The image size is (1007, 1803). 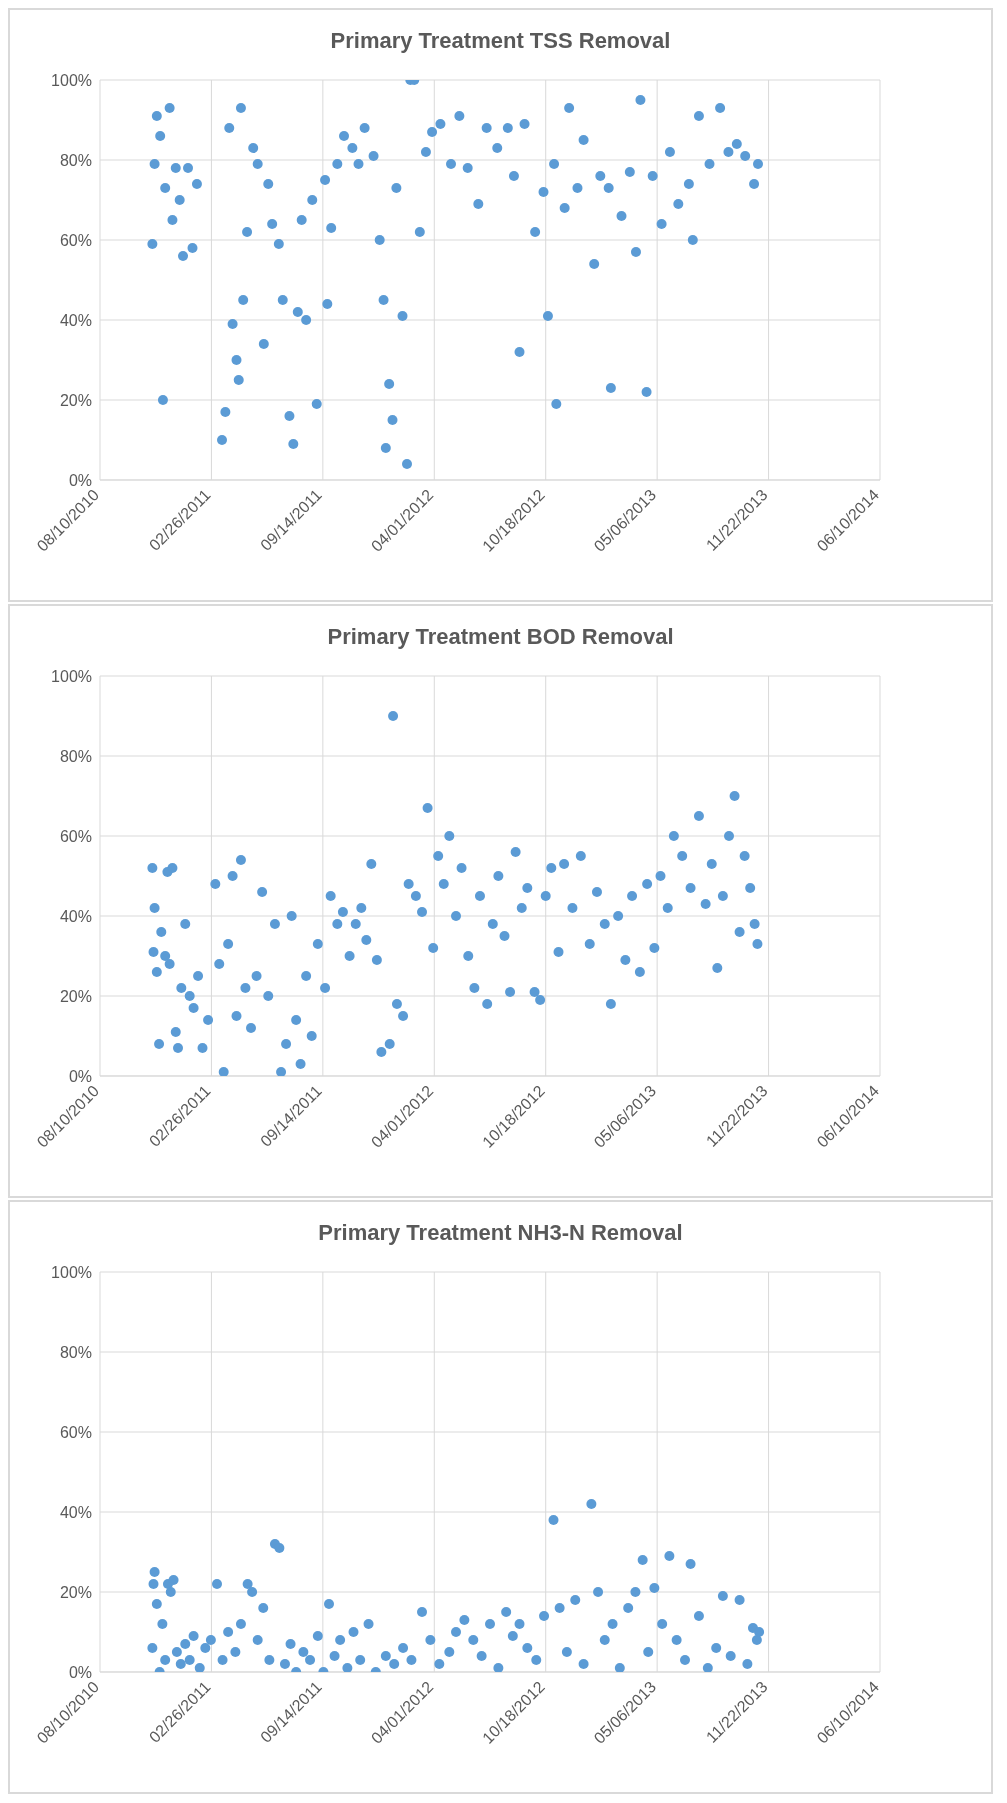 What do you see at coordinates (500, 41) in the screenshot?
I see `chart-title: Primary Treatment TSS Removal` at bounding box center [500, 41].